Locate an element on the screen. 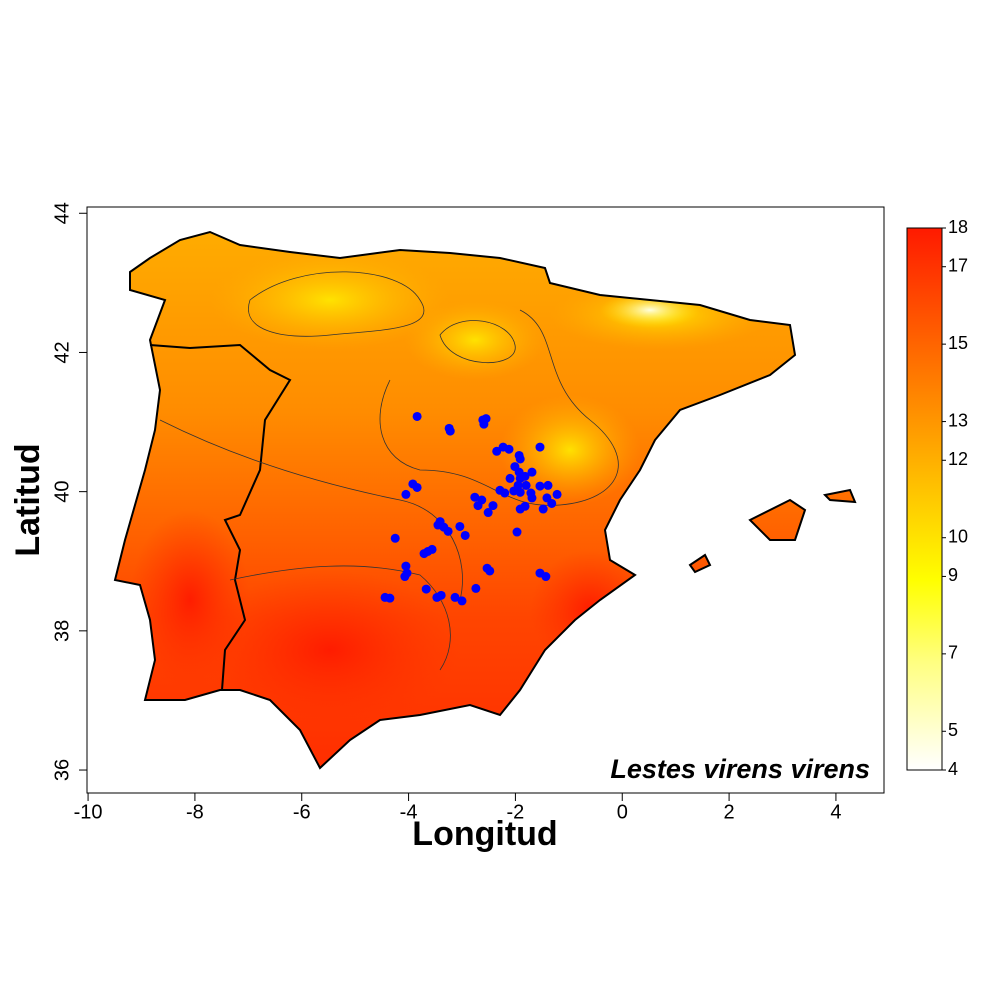 This screenshot has width=1000, height=1000. colorbar-tick-label: 18 is located at coordinates (958, 227).